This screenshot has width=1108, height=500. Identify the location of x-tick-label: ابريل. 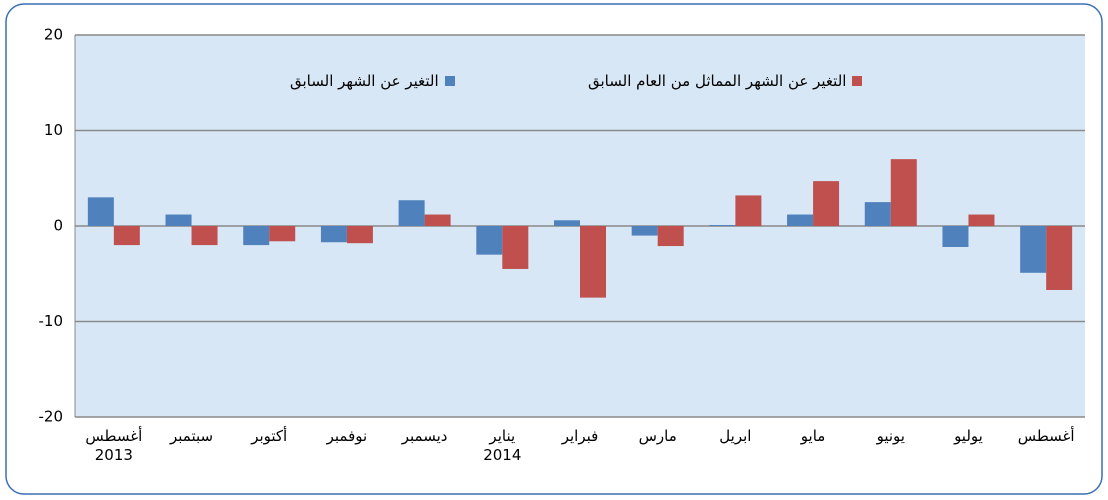
(735, 436).